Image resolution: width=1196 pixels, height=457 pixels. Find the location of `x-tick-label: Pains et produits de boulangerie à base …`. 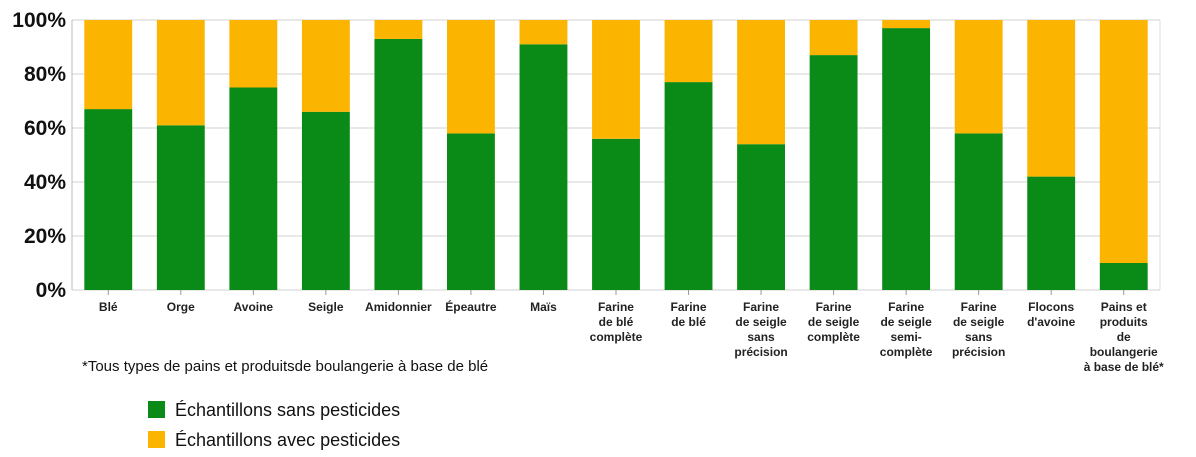

x-tick-label: Pains et produits de boulangerie à base … is located at coordinates (1123, 337).